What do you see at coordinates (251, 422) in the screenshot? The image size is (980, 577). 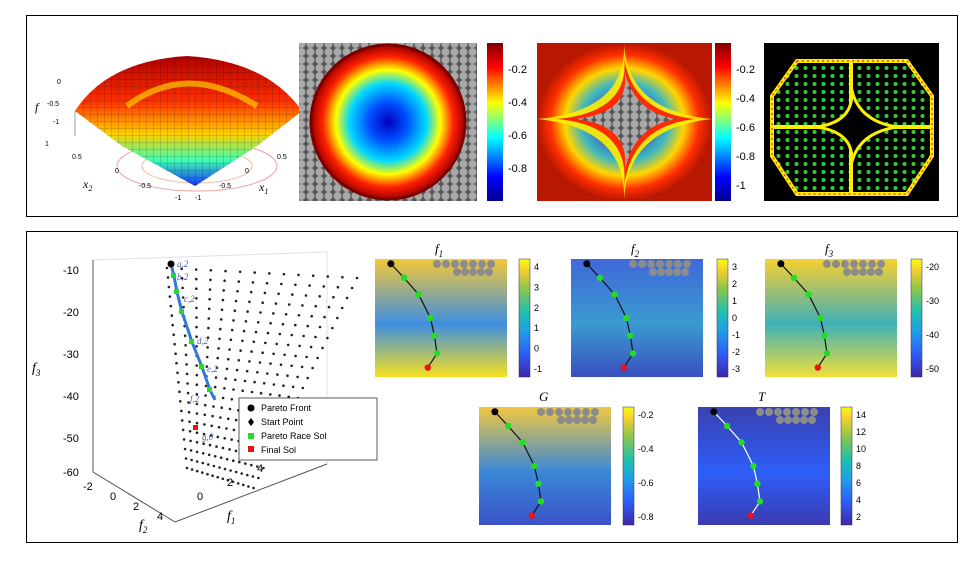 I see `legend-start-marker` at bounding box center [251, 422].